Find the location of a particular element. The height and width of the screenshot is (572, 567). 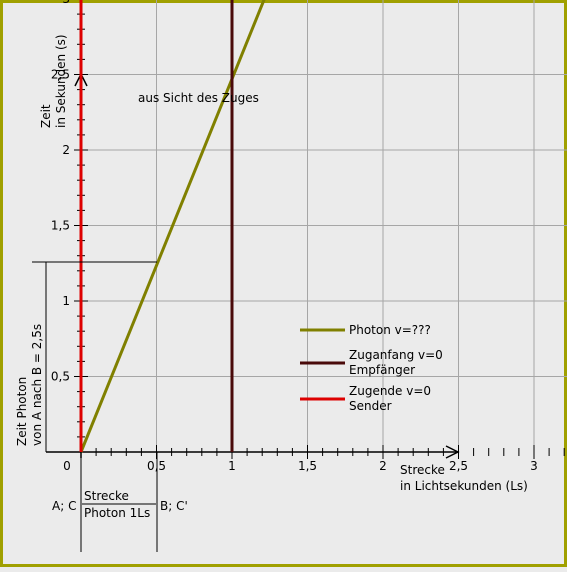

y-axis-label: Zeit in Sekunden (s) is located at coordinates (53, 81).